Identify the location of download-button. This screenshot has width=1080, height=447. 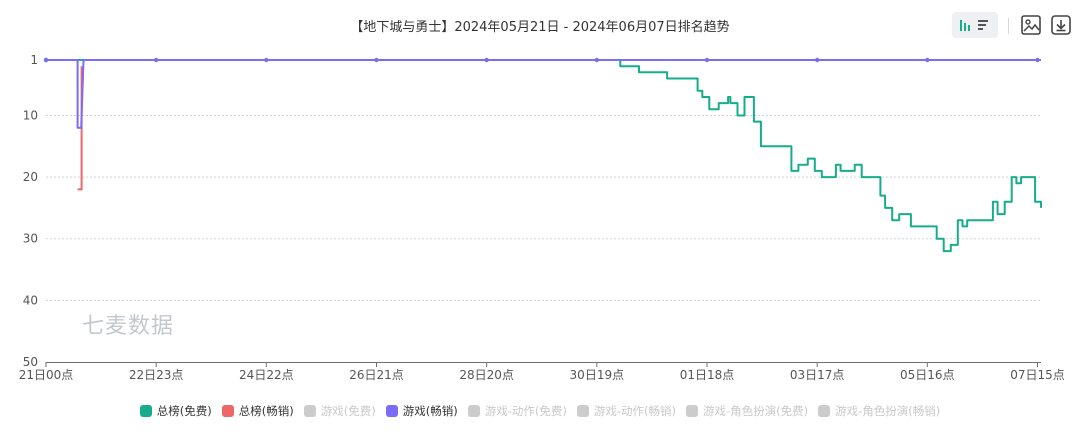
(1061, 25).